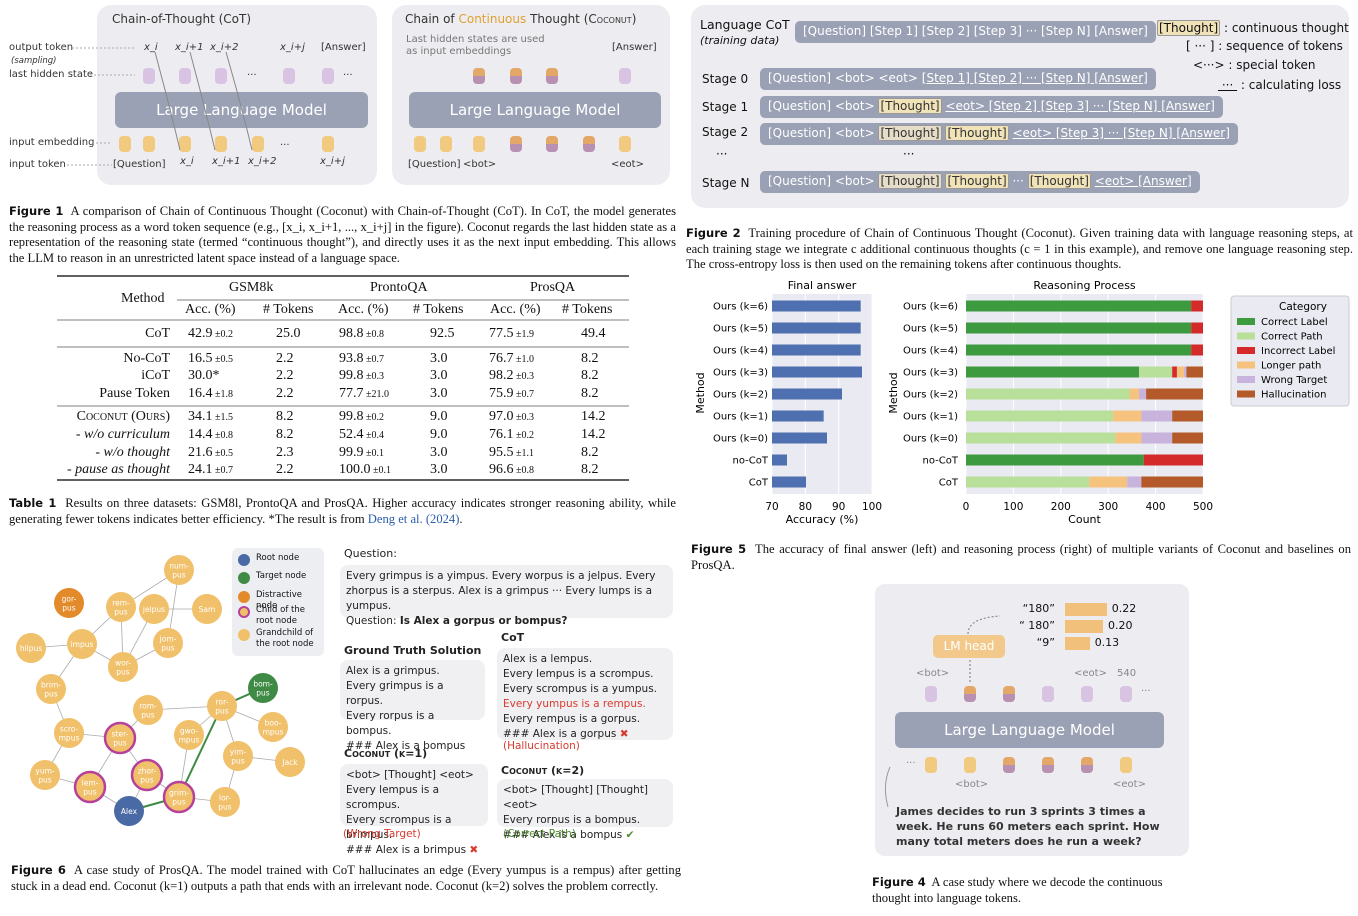 This screenshot has height=916, width=1358. I want to click on chart-right-ytick: Ours (k=0), so click(930, 439).